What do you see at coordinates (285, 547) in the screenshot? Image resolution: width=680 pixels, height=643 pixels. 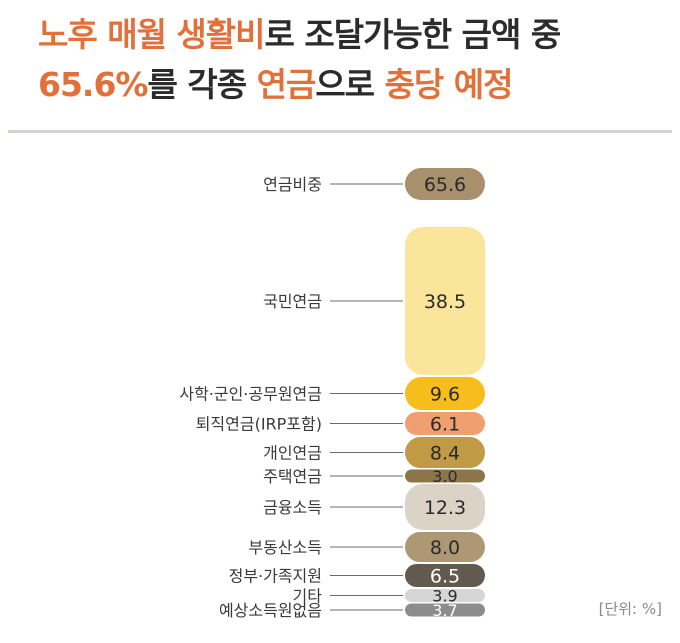 I see `category-label: 부동산소득` at bounding box center [285, 547].